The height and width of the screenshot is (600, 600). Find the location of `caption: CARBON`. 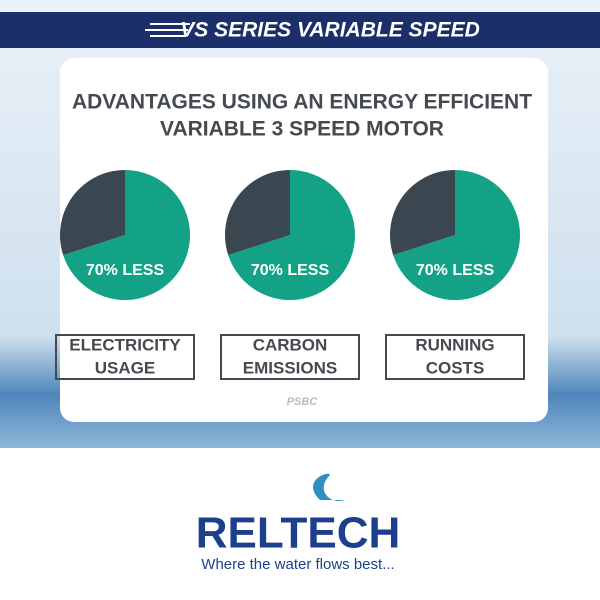

caption: CARBON is located at coordinates (290, 344).